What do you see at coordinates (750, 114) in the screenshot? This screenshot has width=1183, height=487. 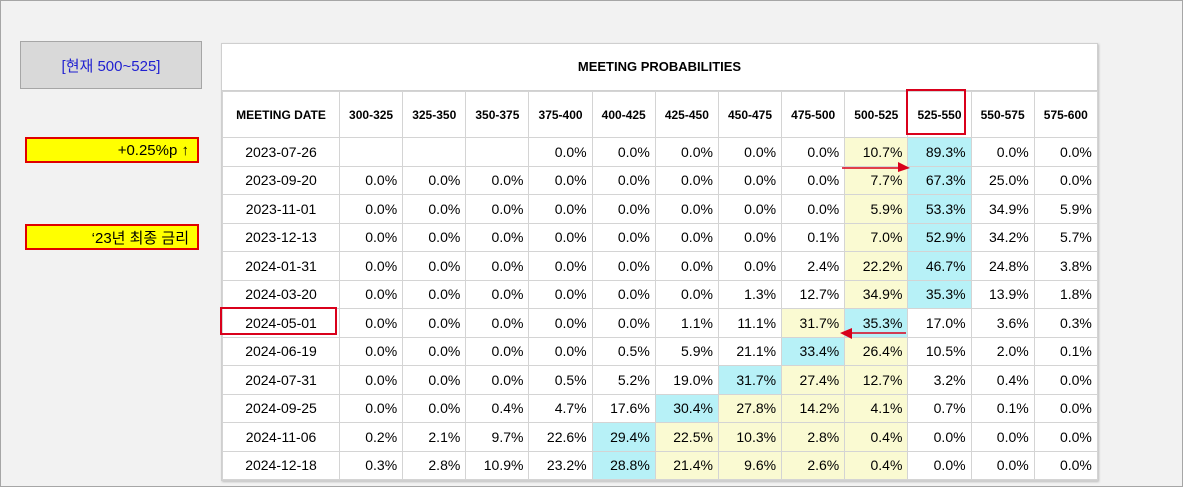 I see `column-header-450-475: 450-475` at bounding box center [750, 114].